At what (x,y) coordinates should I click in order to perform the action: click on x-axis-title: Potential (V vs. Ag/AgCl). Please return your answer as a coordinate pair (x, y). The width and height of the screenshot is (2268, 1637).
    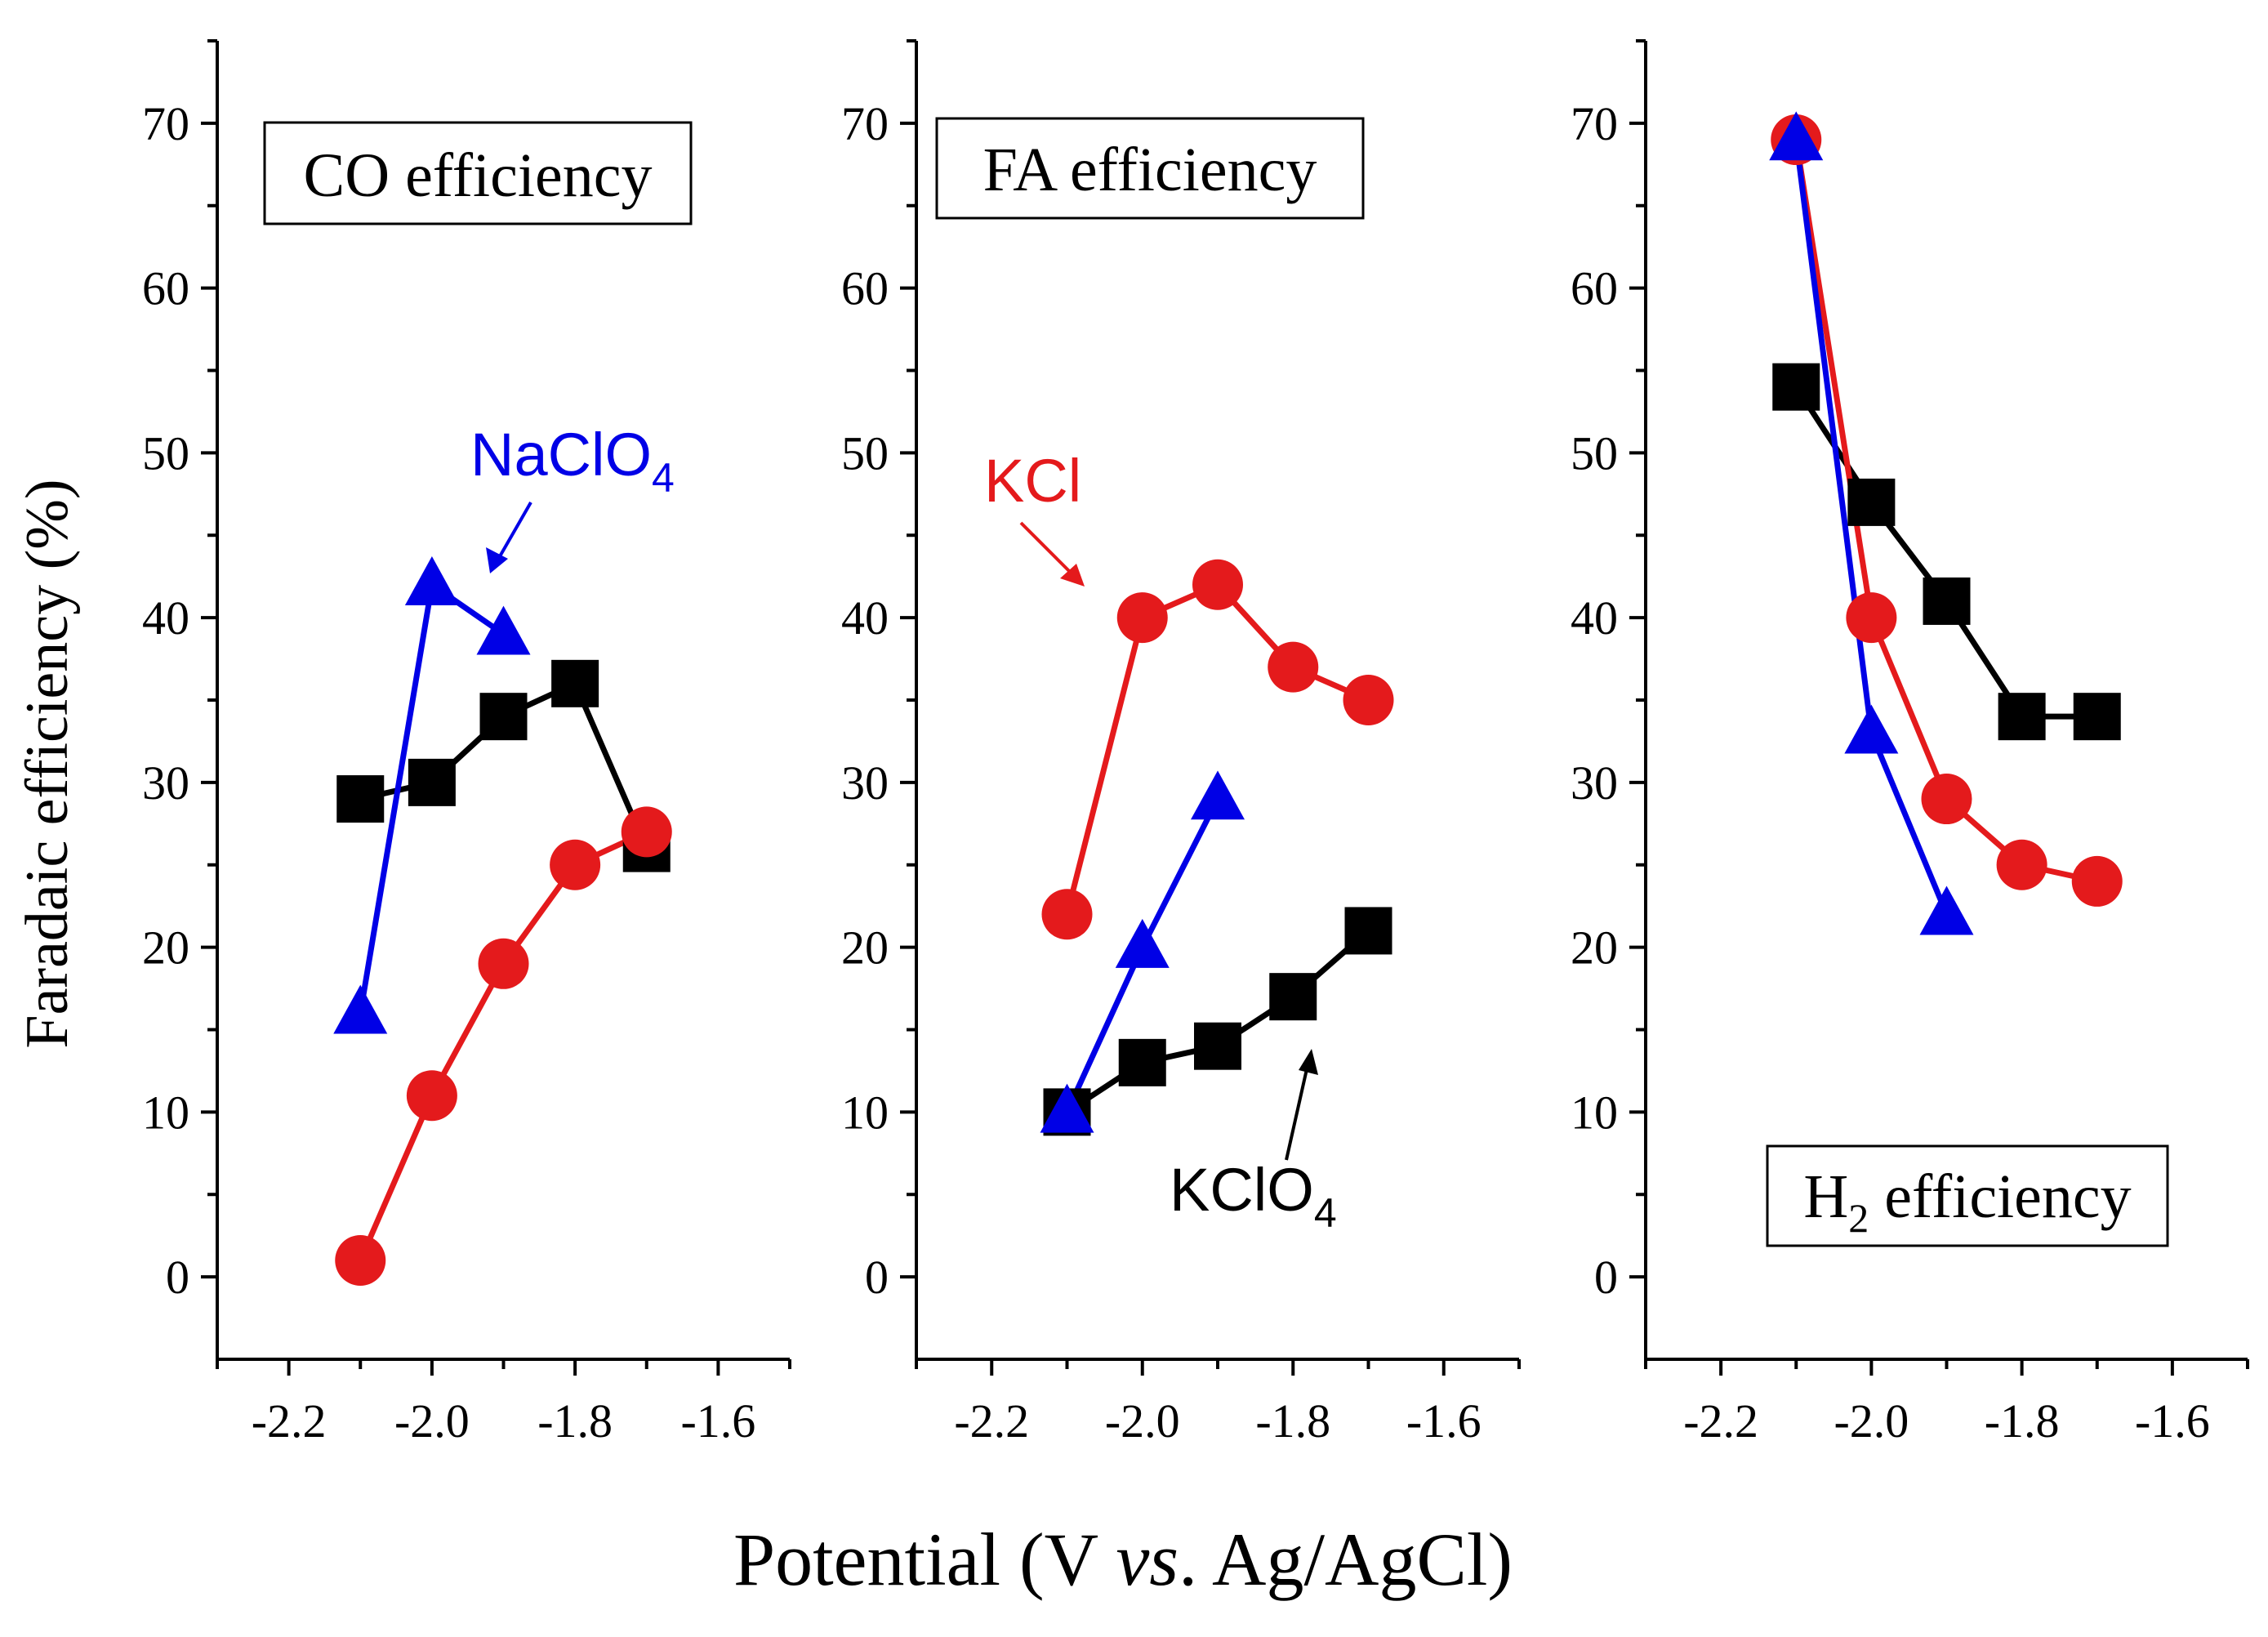
    Looking at the image, I should click on (1123, 1559).